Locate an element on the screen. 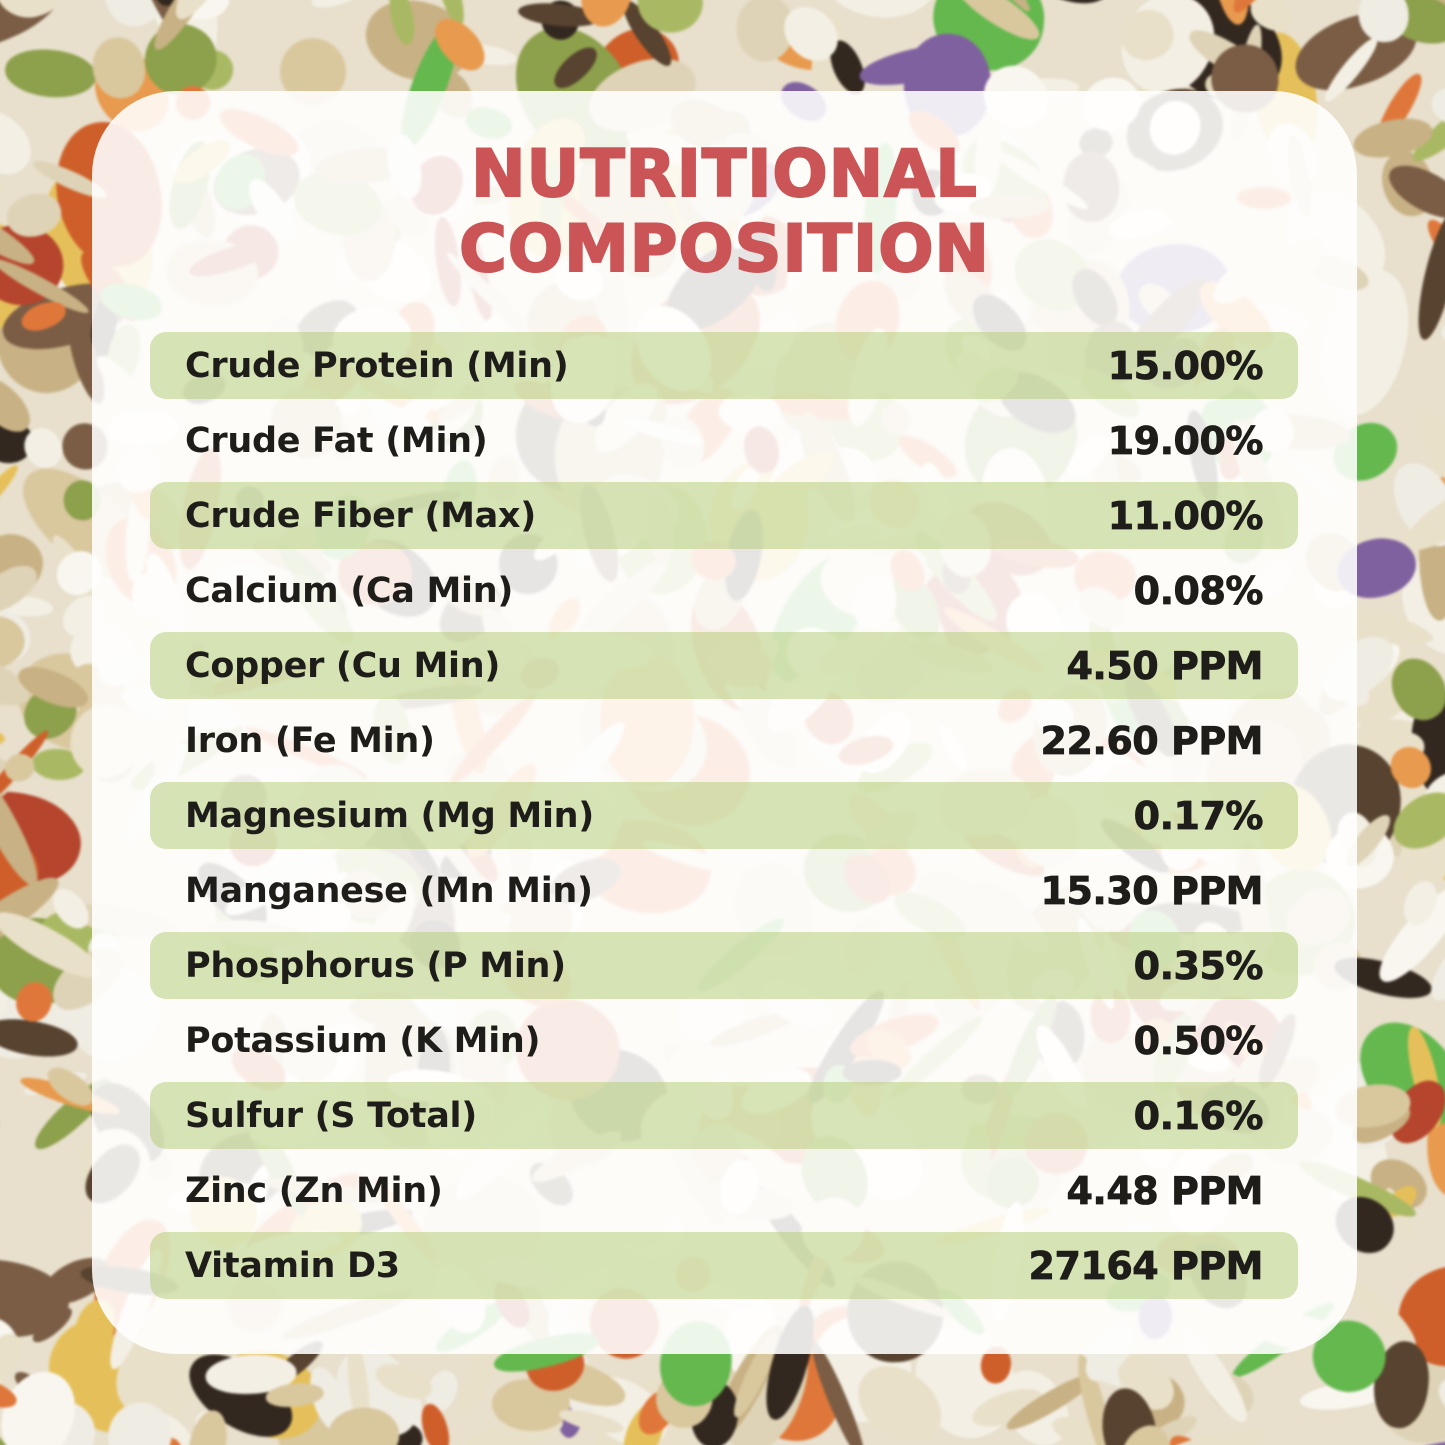 The height and width of the screenshot is (1445, 1445). nutrient-label: Crude Fat (Min) is located at coordinates (336, 440).